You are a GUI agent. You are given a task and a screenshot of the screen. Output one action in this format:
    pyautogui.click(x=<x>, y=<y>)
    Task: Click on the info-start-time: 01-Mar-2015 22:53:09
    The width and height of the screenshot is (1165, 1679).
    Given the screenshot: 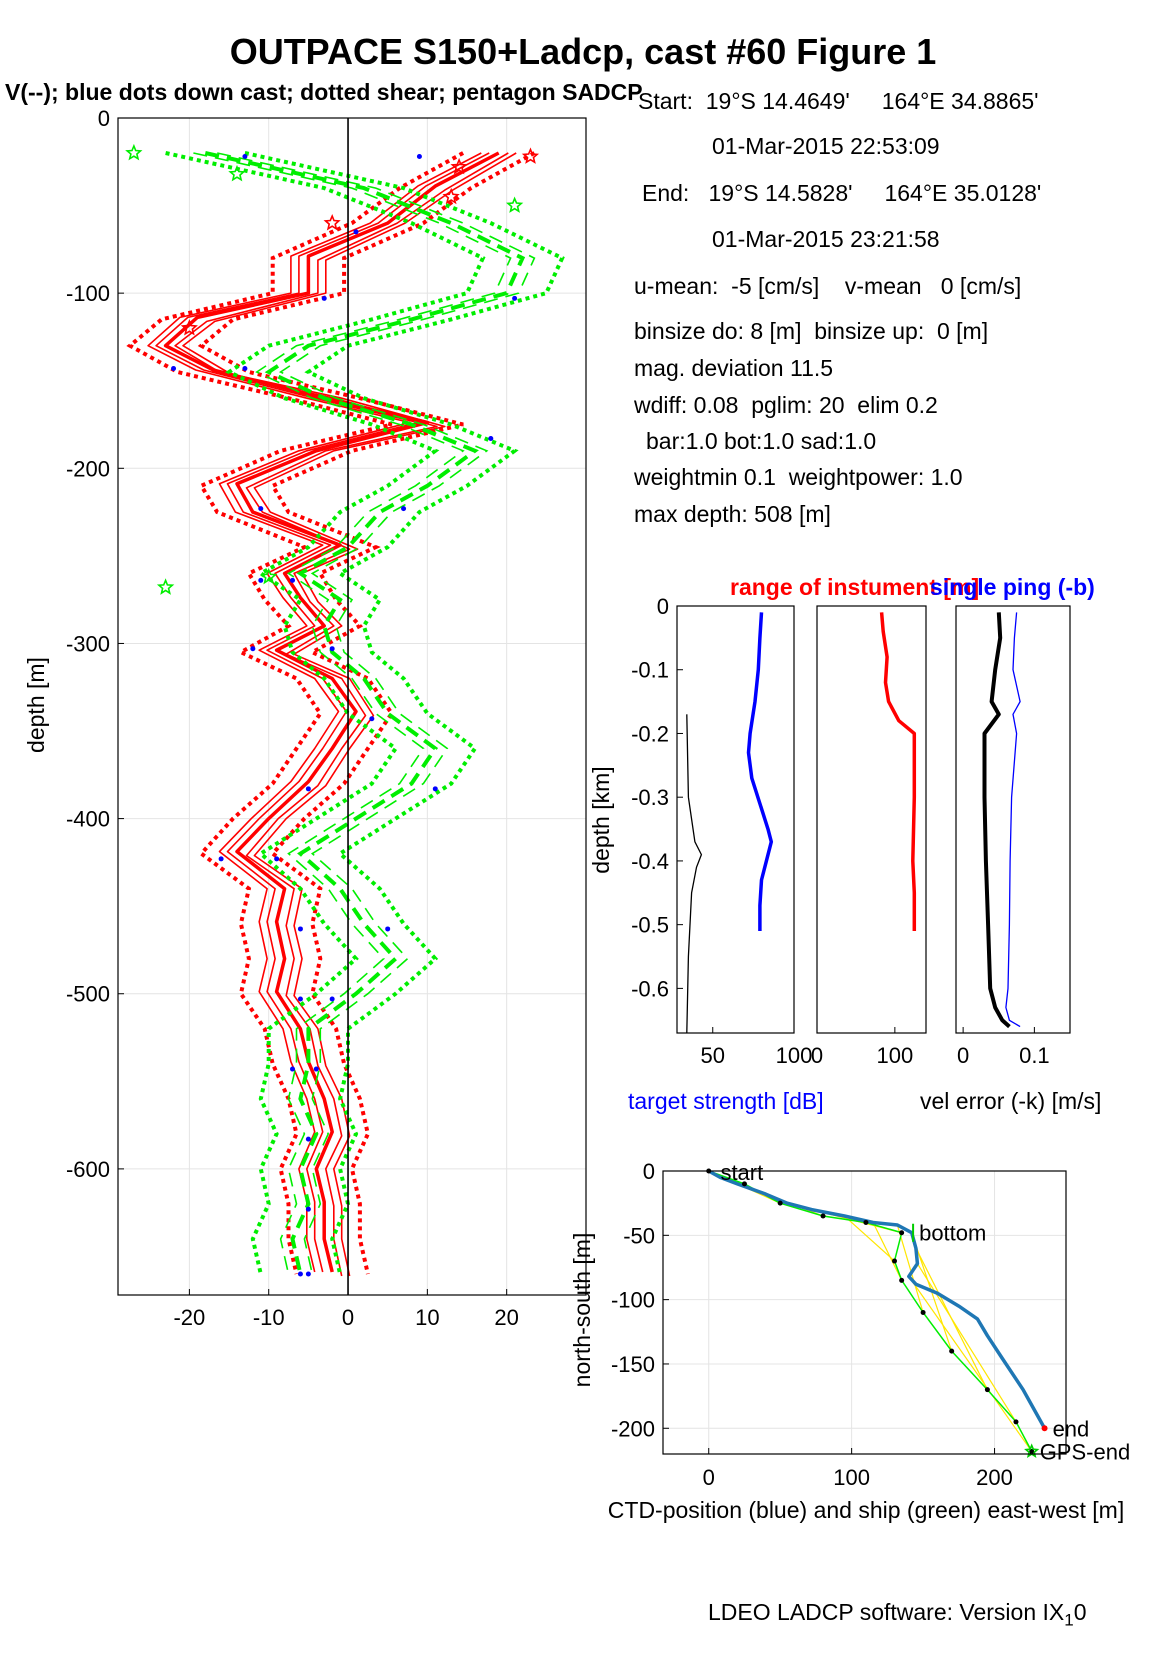 What is the action you would take?
    pyautogui.click(x=826, y=146)
    